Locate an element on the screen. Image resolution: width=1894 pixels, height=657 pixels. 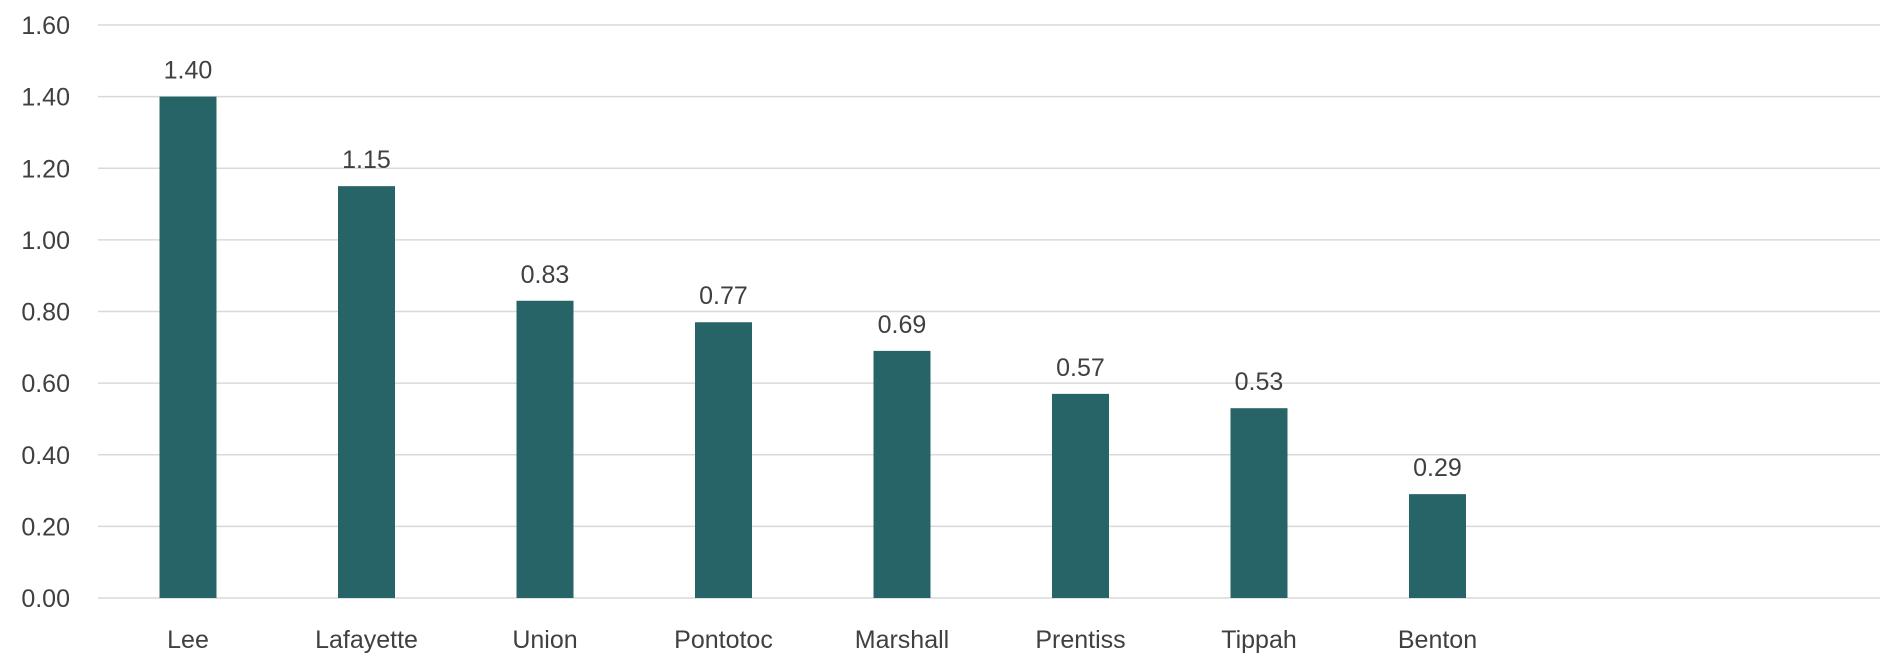
y-axis-tick-labels: 0.00 0.20 0.40 0.60 0.80 1.00 1.20 1.40 1.60 is located at coordinates (45, 312).